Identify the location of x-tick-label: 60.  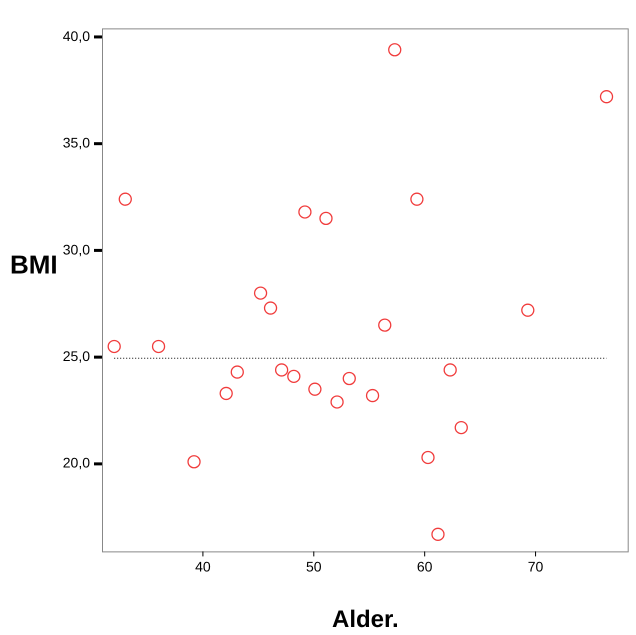
(424, 566).